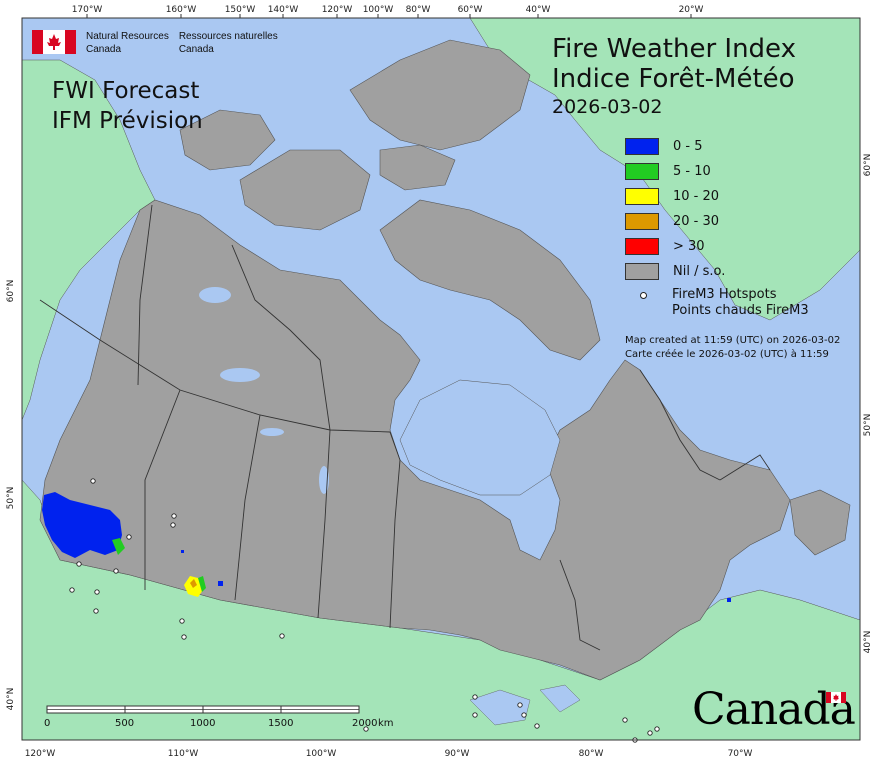 The height and width of the screenshot is (760, 880). Describe the element at coordinates (215, 295) in the screenshot. I see `great-bear-lake` at that location.